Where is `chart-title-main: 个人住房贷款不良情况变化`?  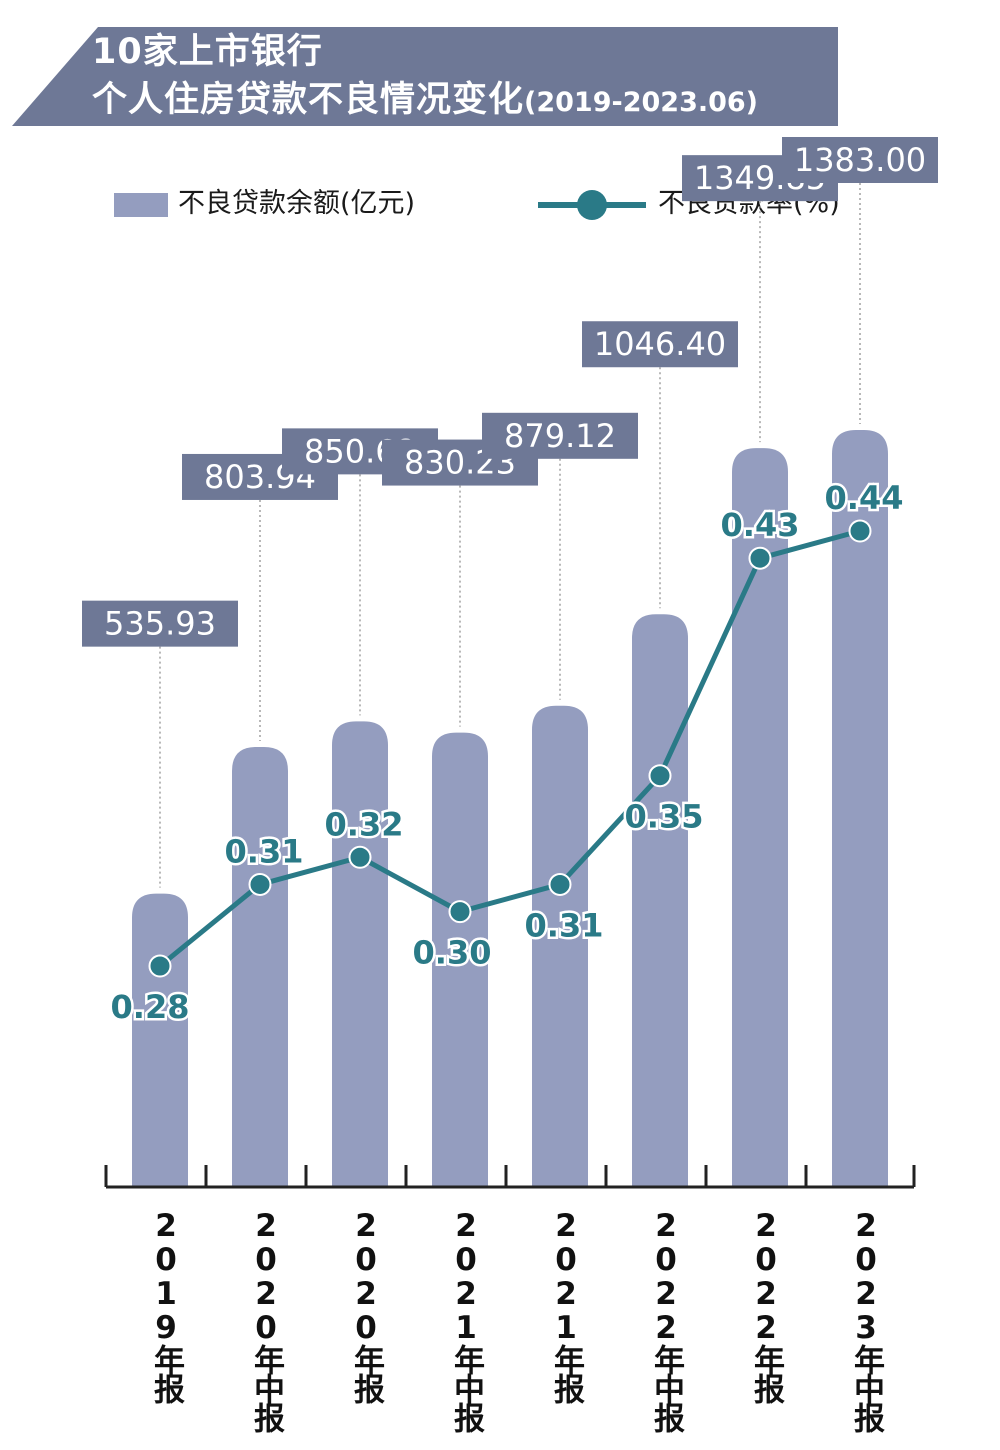
chart-title-main: 个人住房贷款不良情况变化 is located at coordinates (308, 100).